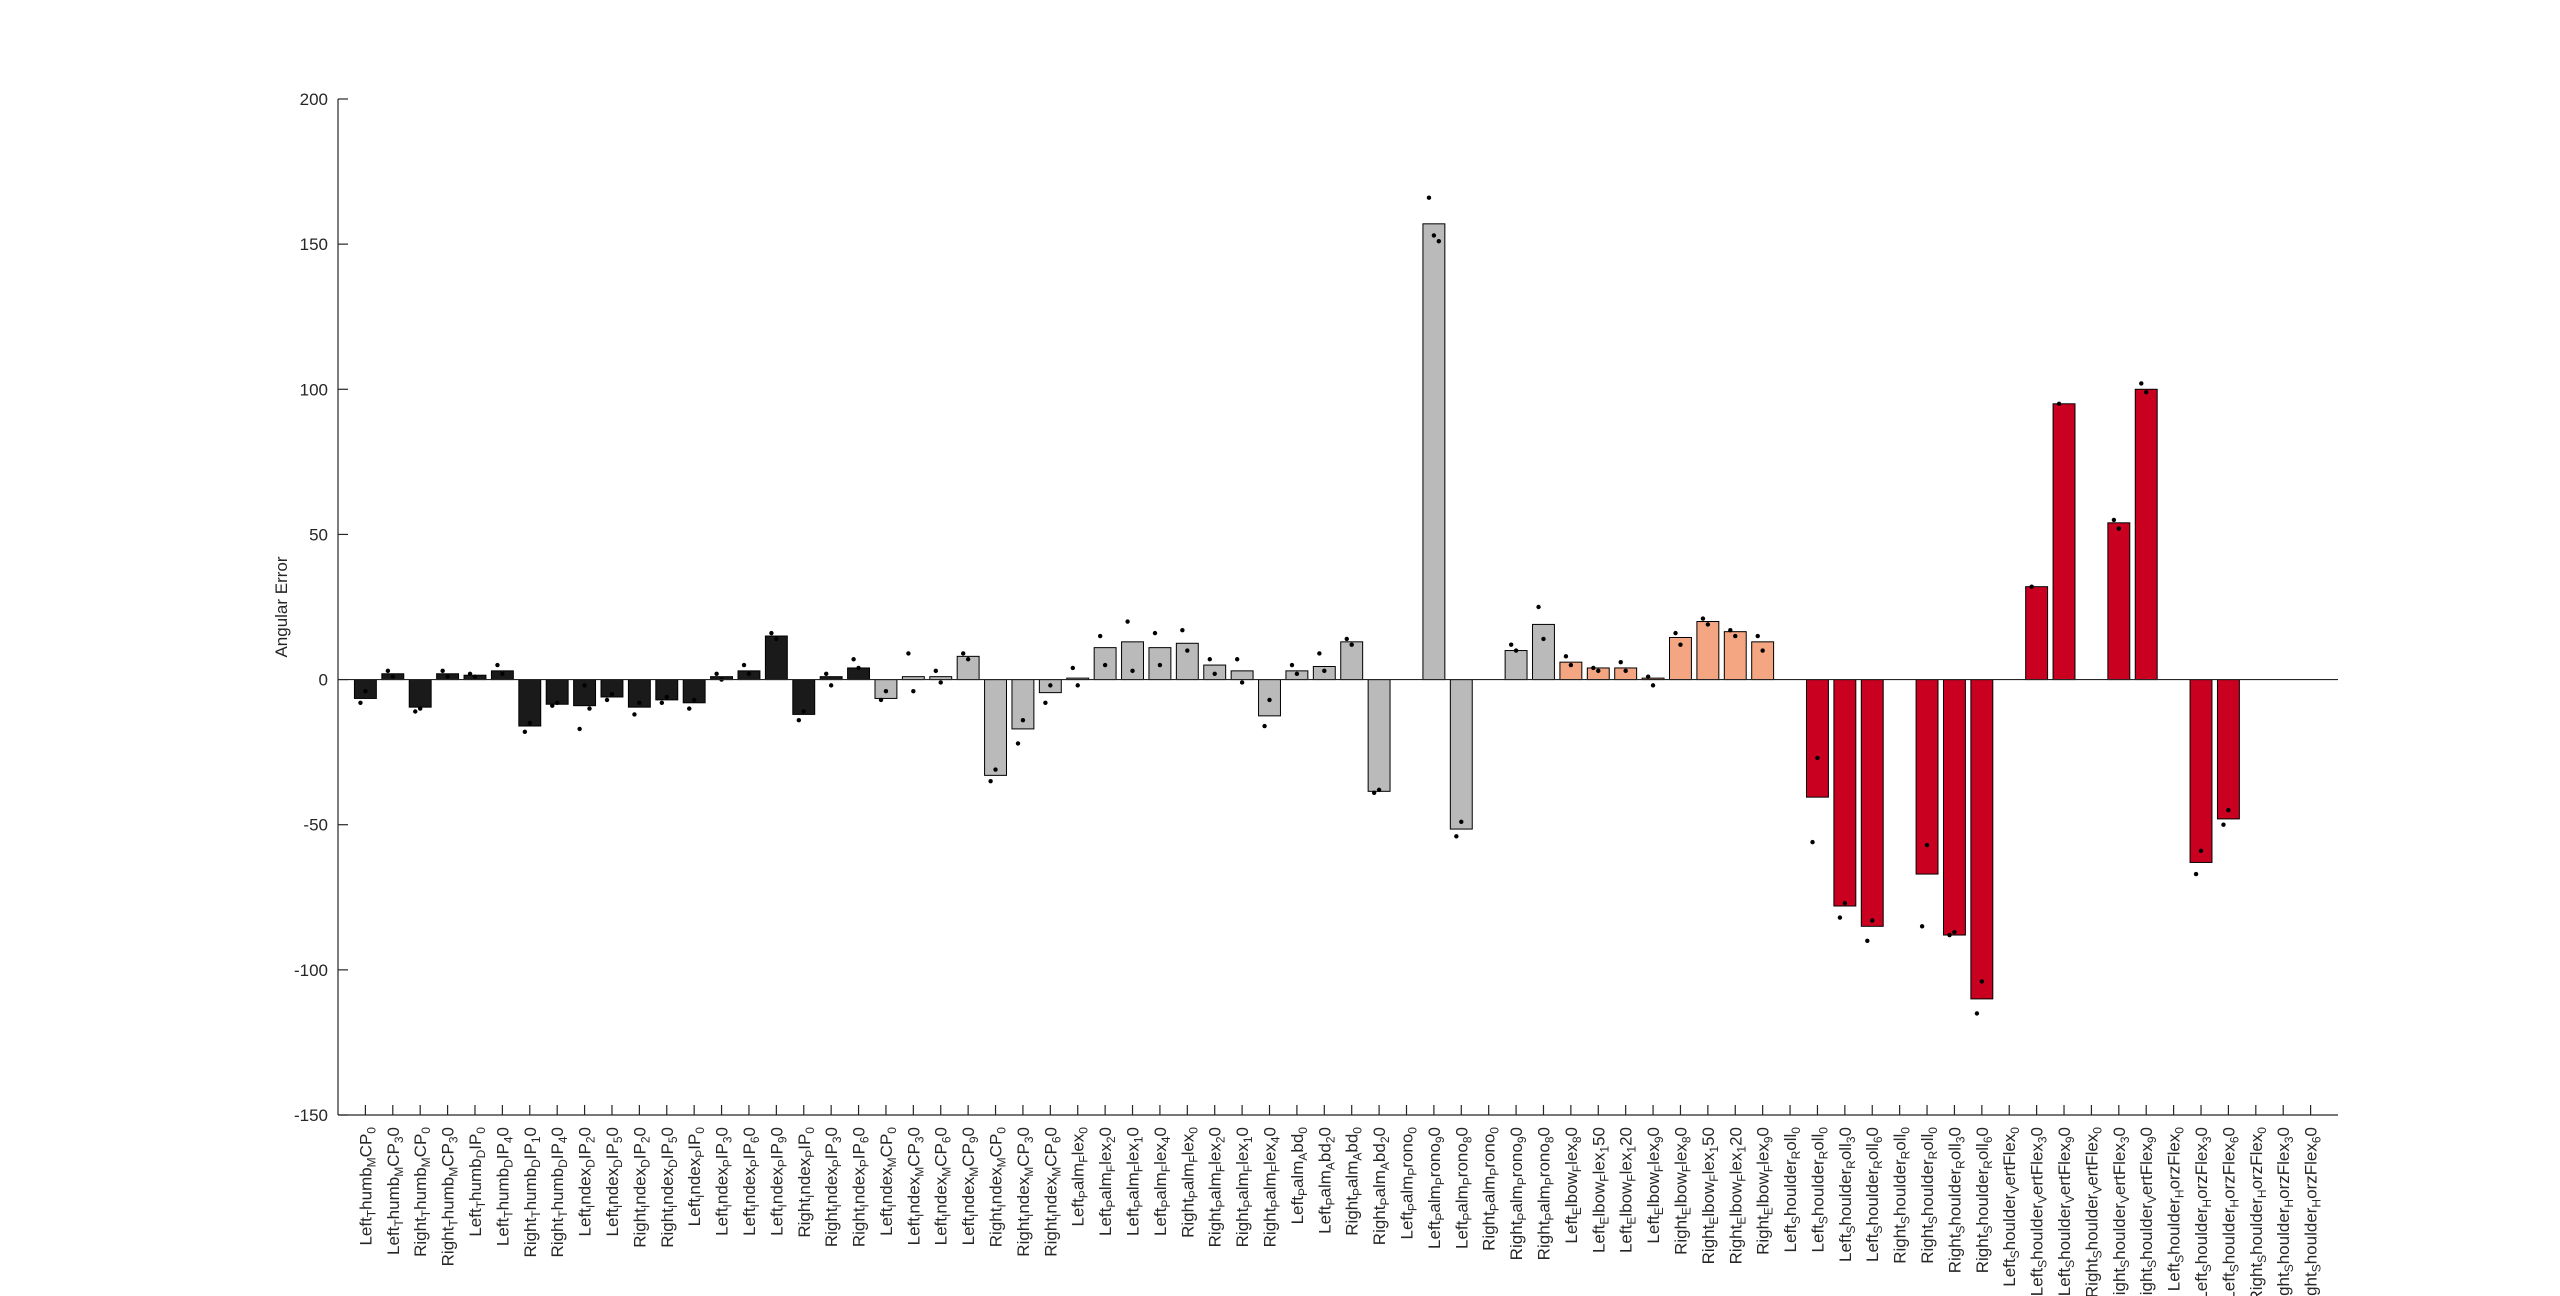 The width and height of the screenshot is (2560, 1296). Describe the element at coordinates (2230, 1211) in the screenshot. I see `x-tick-label: LeftShoulderHorzFlex60` at that location.